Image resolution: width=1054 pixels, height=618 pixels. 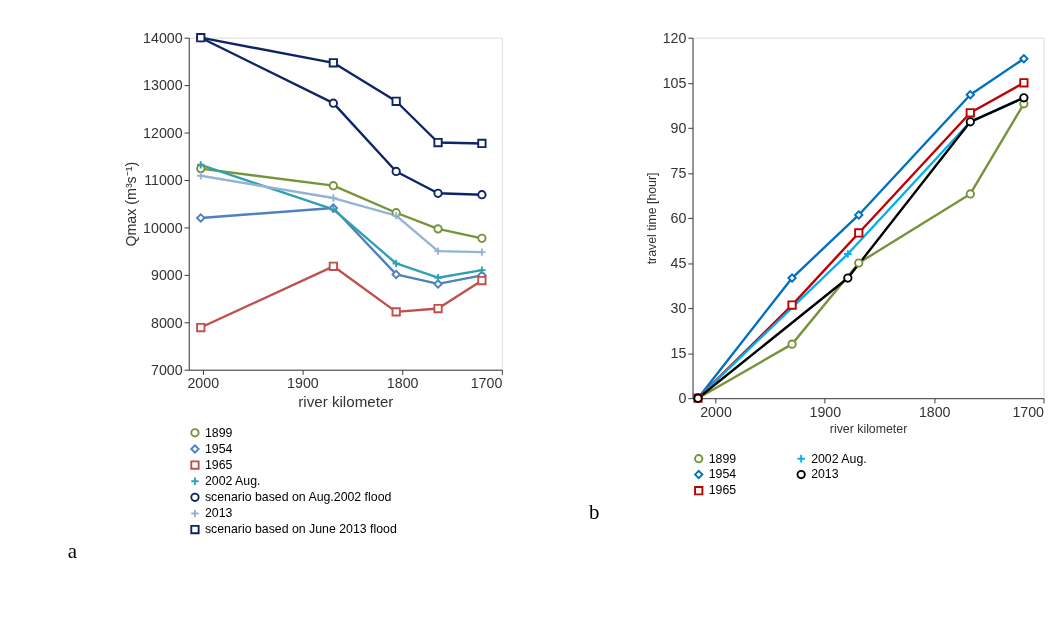 What do you see at coordinates (594, 511) in the screenshot?
I see `text: b` at bounding box center [594, 511].